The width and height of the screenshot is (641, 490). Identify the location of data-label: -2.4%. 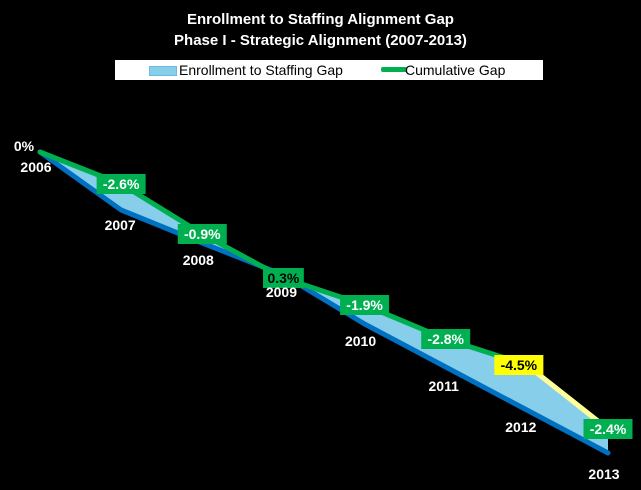
(608, 429).